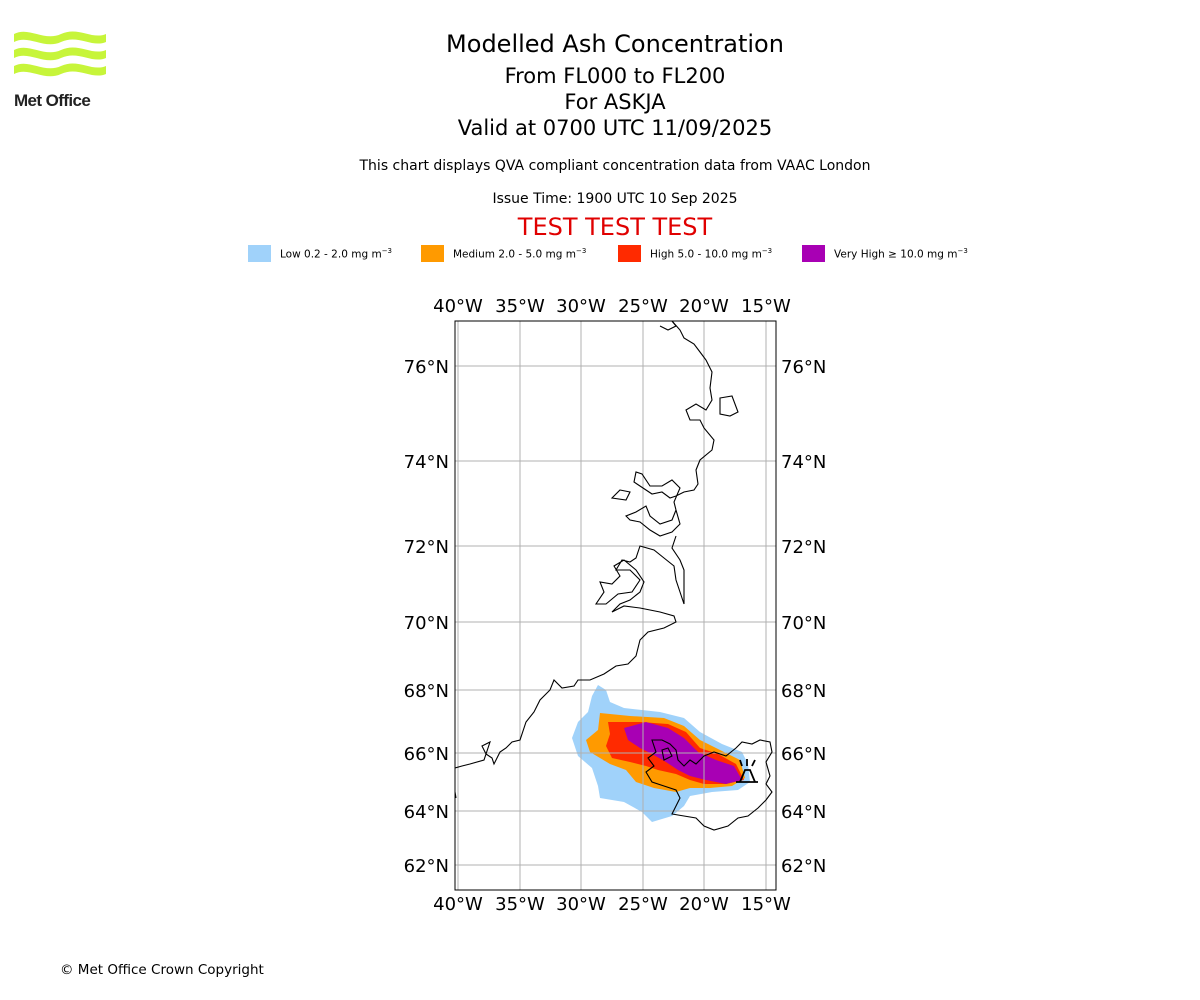  Describe the element at coordinates (706, 254) in the screenshot. I see `legend-label-high: High 5.0 - 10.0 mg m` at that location.